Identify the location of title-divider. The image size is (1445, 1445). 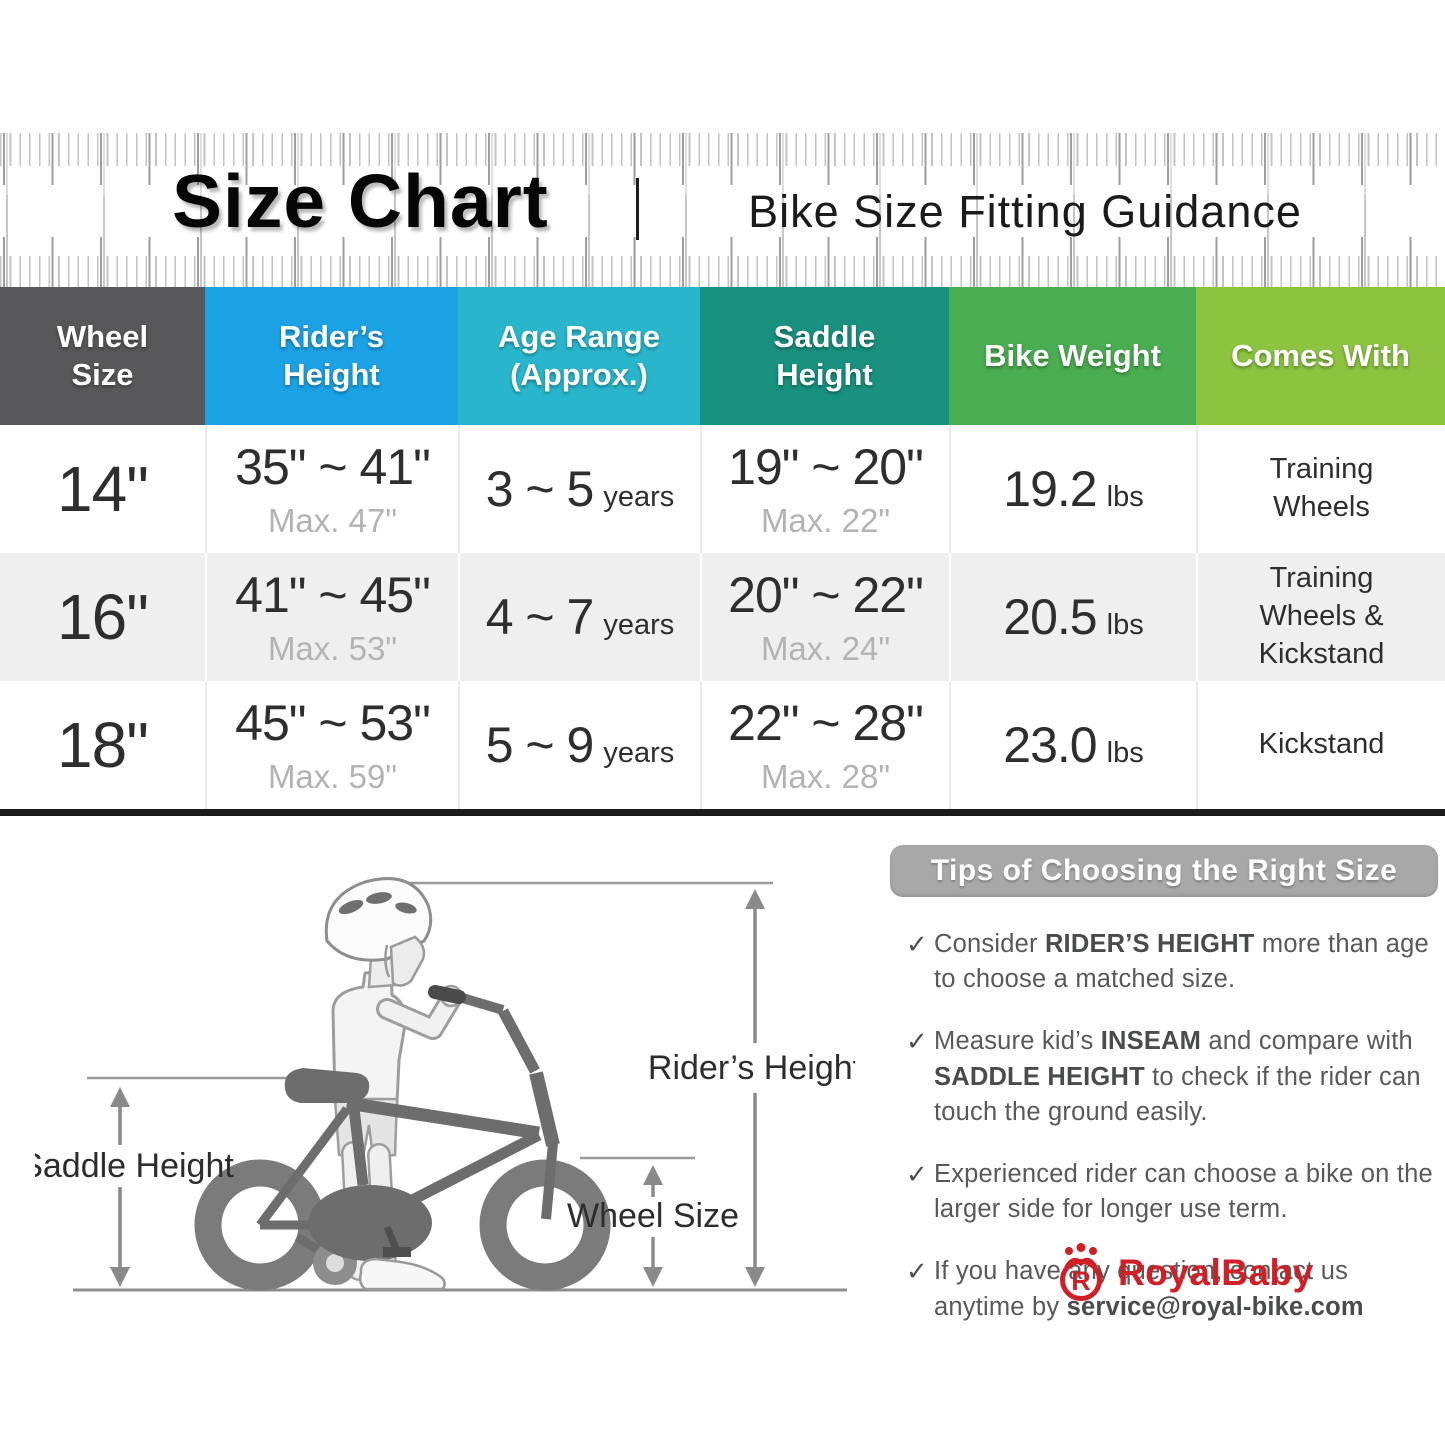
(637, 209).